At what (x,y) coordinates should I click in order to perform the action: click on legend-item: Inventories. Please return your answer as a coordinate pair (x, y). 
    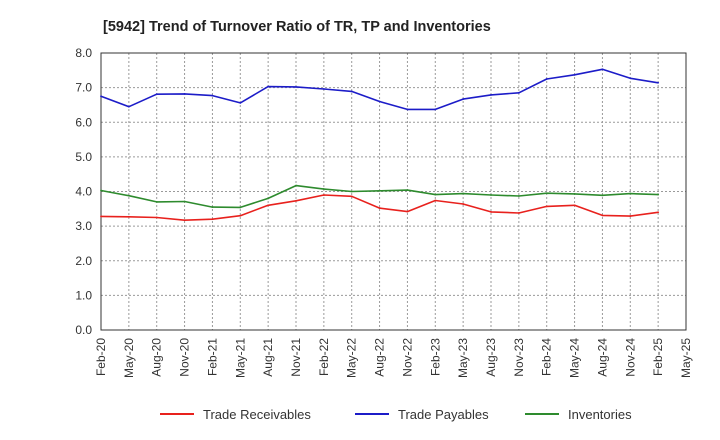
    Looking at the image, I should click on (578, 414).